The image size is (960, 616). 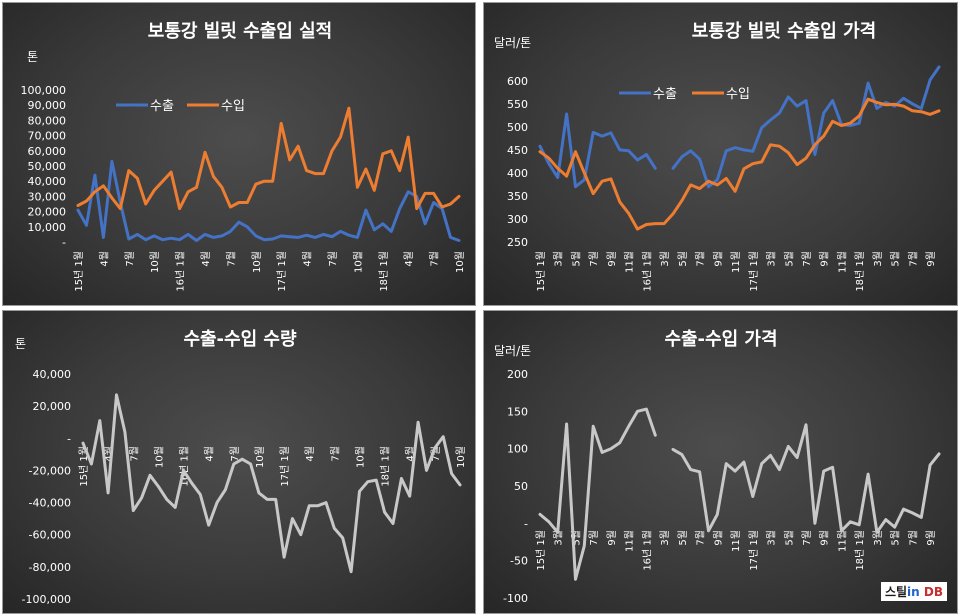 I want to click on y-tick-label: 300, so click(x=517, y=219).